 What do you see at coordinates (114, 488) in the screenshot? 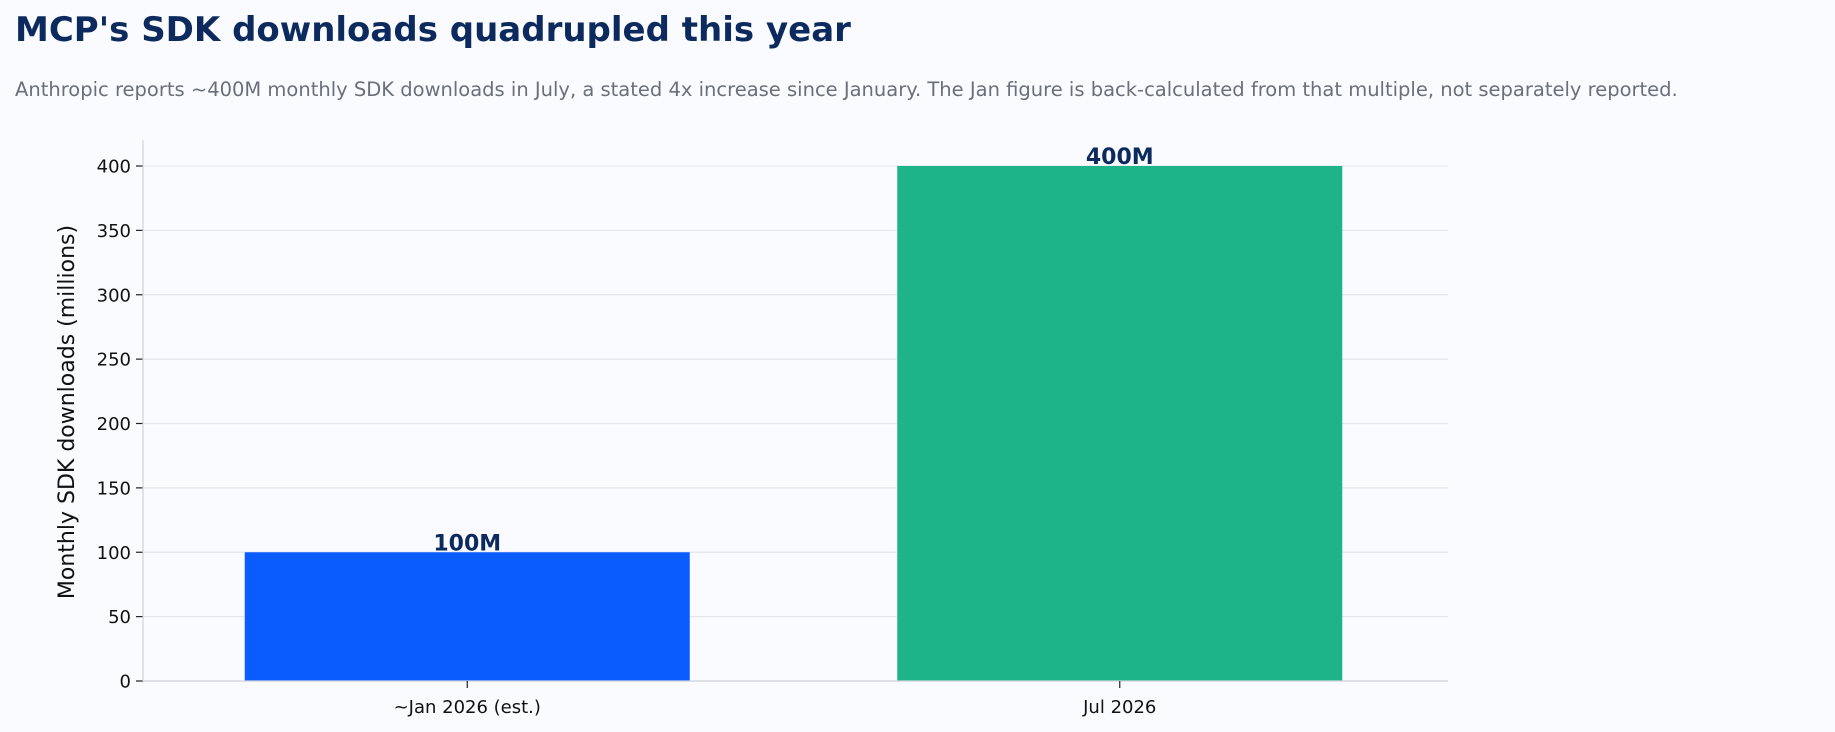
I see `y-tick-label: 150` at bounding box center [114, 488].